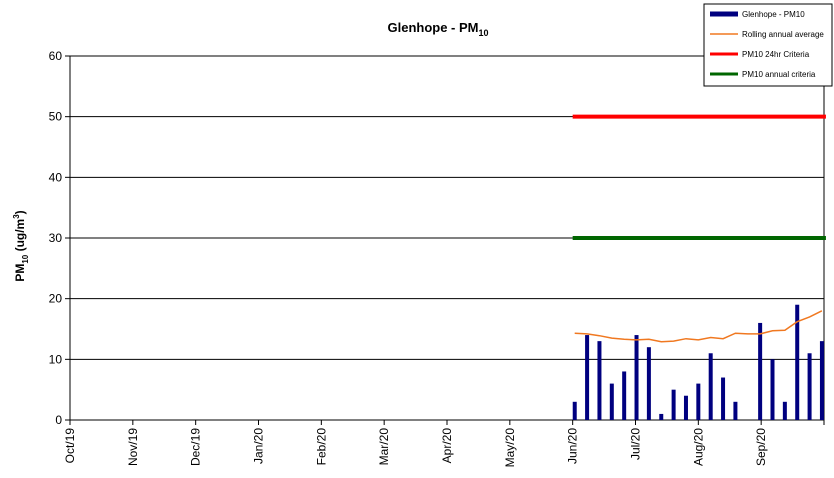 Image resolution: width=834 pixels, height=478 pixels. Describe the element at coordinates (56, 177) in the screenshot. I see `y-tick-label: 40` at that location.